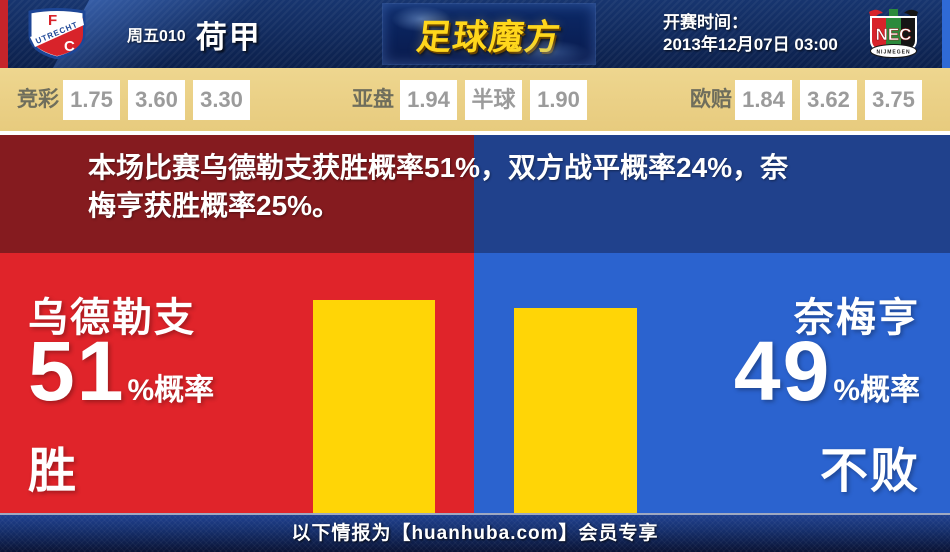 The width and height of the screenshot is (950, 552). What do you see at coordinates (171, 390) in the screenshot?
I see `home-probability-suffix: %概率` at bounding box center [171, 390].